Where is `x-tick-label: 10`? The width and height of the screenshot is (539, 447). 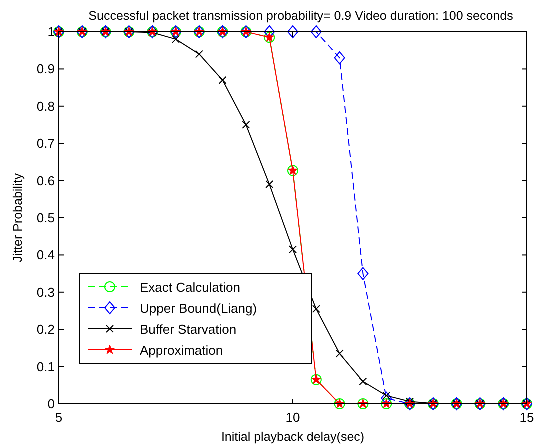
x-tick-label: 10 is located at coordinates (293, 417).